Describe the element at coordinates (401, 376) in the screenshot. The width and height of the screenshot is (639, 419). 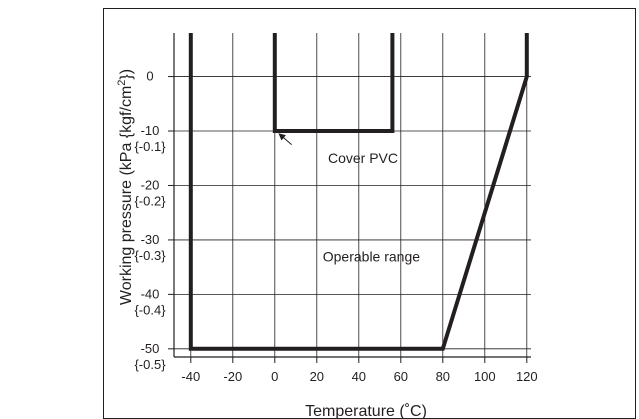
I see `x-tick-label: 60` at that location.